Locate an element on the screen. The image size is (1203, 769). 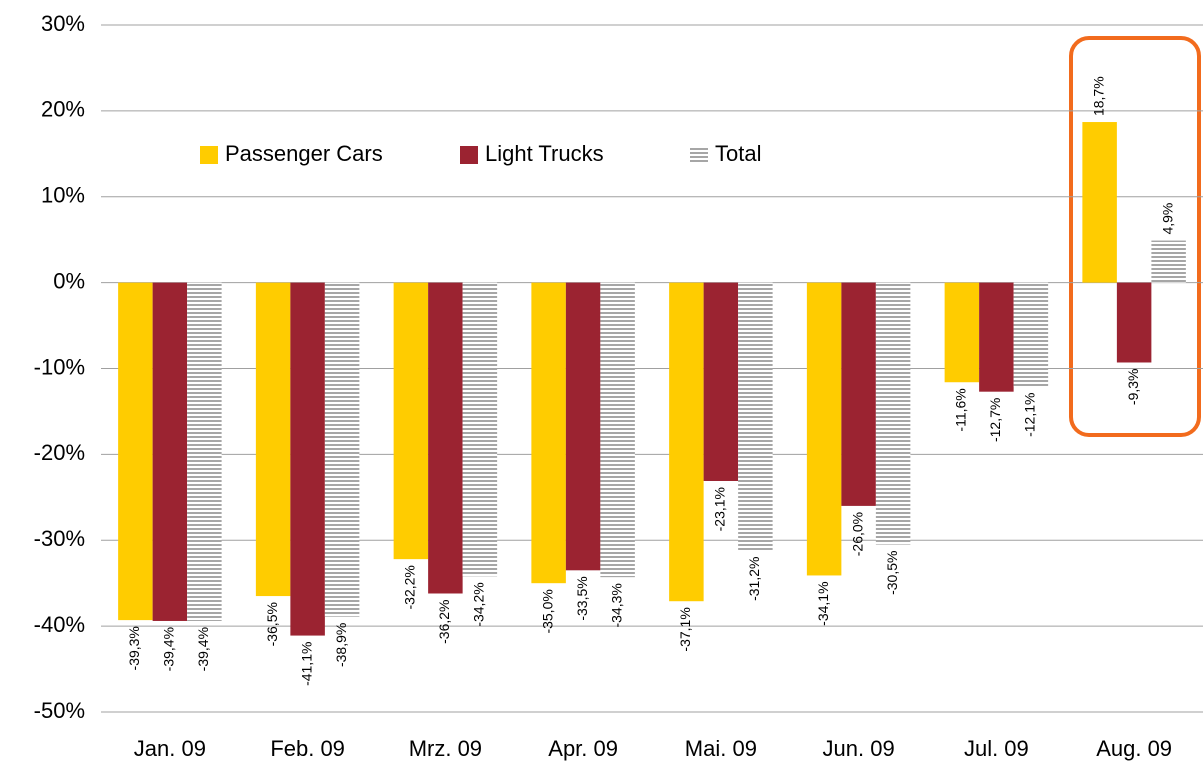
x-tick-label: Apr. 09 is located at coordinates (583, 748).